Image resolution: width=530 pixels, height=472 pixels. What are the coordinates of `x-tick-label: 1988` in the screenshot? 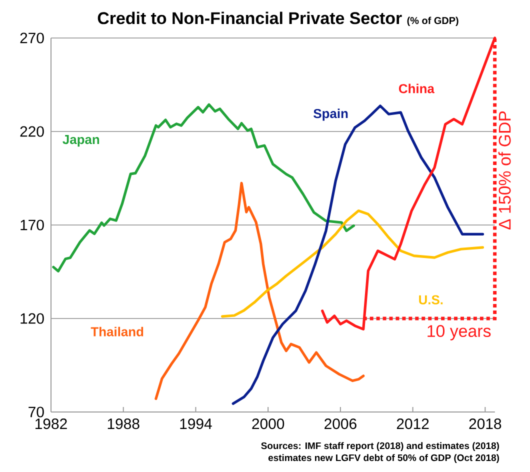 It's located at (124, 424).